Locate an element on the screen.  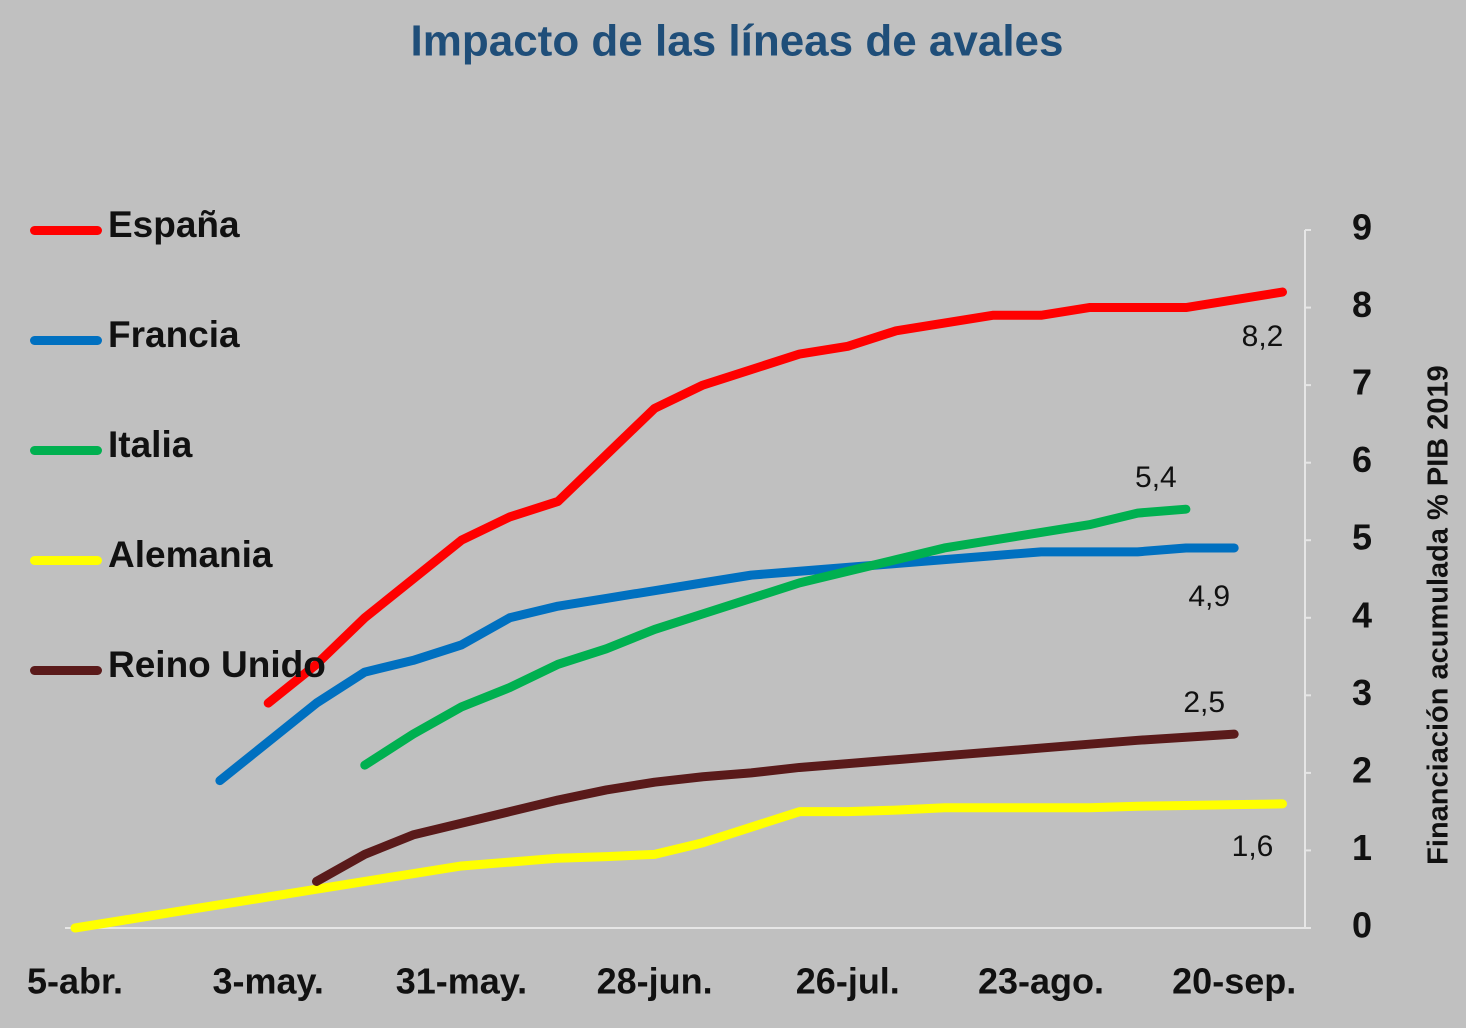
legend-label: Francia is located at coordinates (174, 334).